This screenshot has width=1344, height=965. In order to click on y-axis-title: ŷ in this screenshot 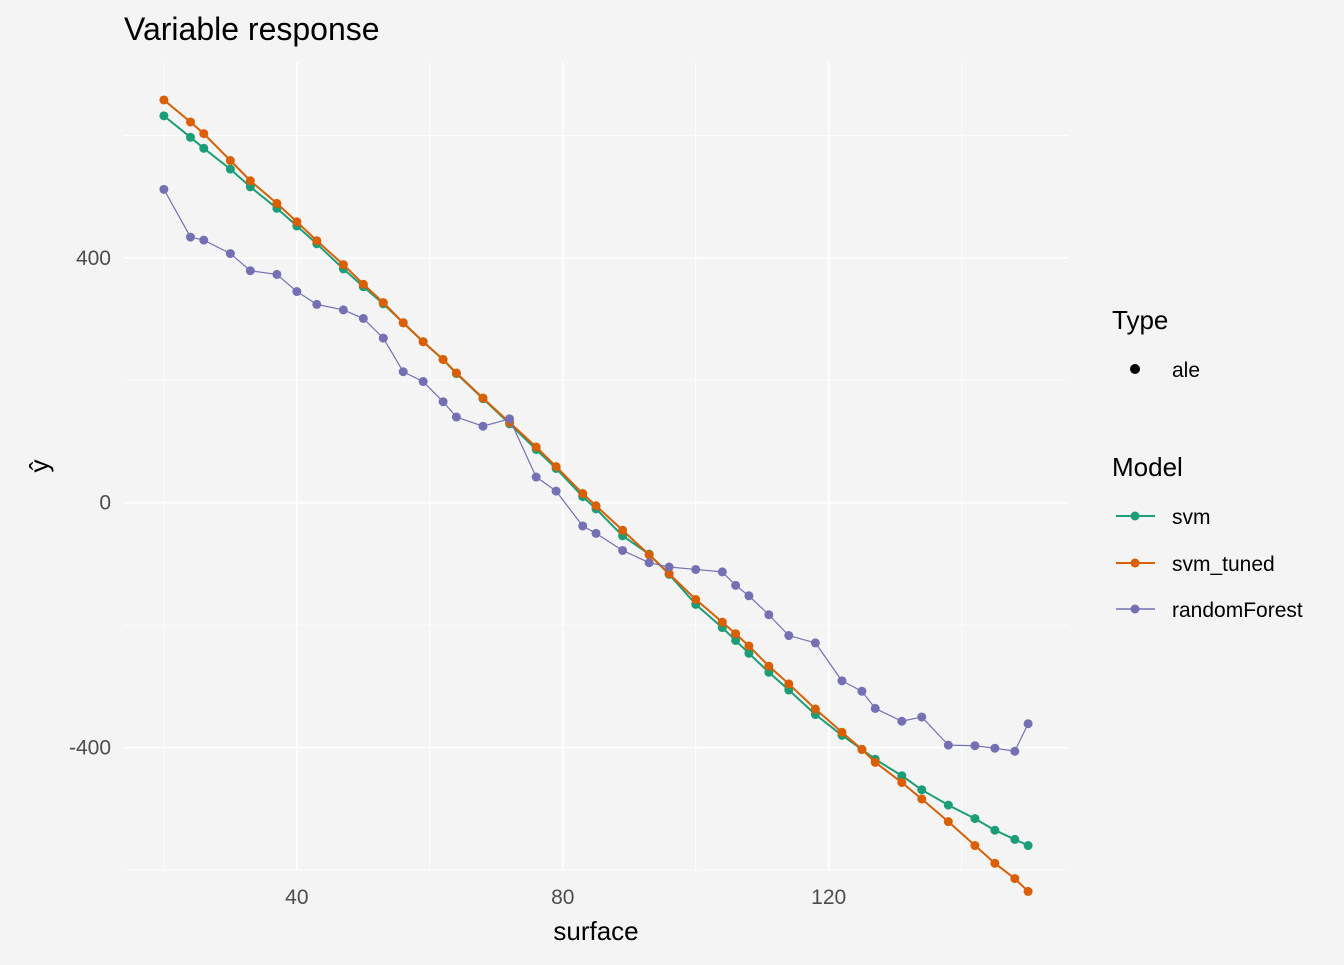, I will do `click(39, 466)`.